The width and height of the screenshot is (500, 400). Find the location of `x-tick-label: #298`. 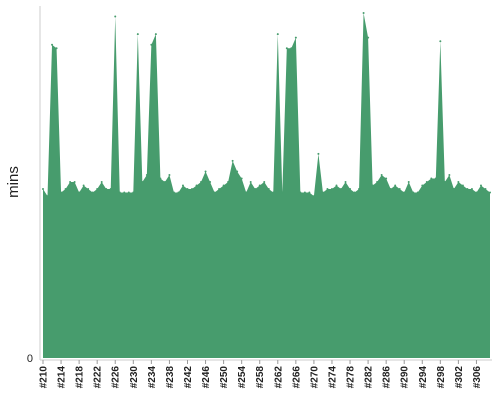

x-tick-label: #298 is located at coordinates (441, 377).